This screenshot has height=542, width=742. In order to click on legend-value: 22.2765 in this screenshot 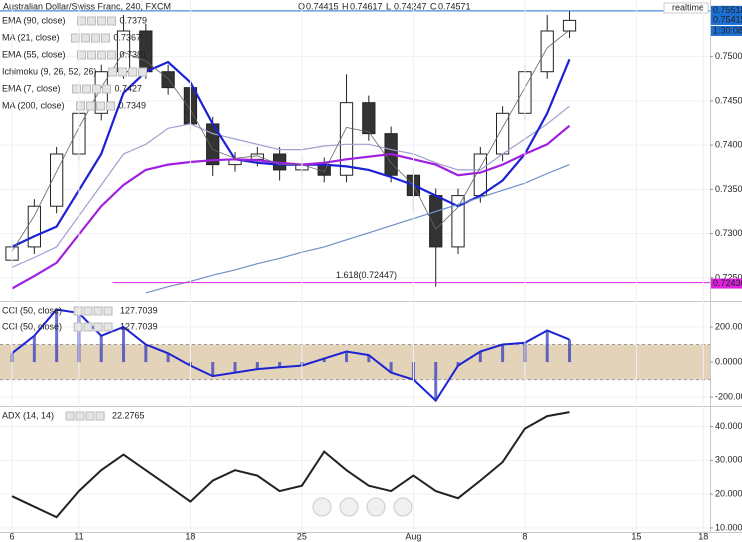, I will do `click(128, 415)`.